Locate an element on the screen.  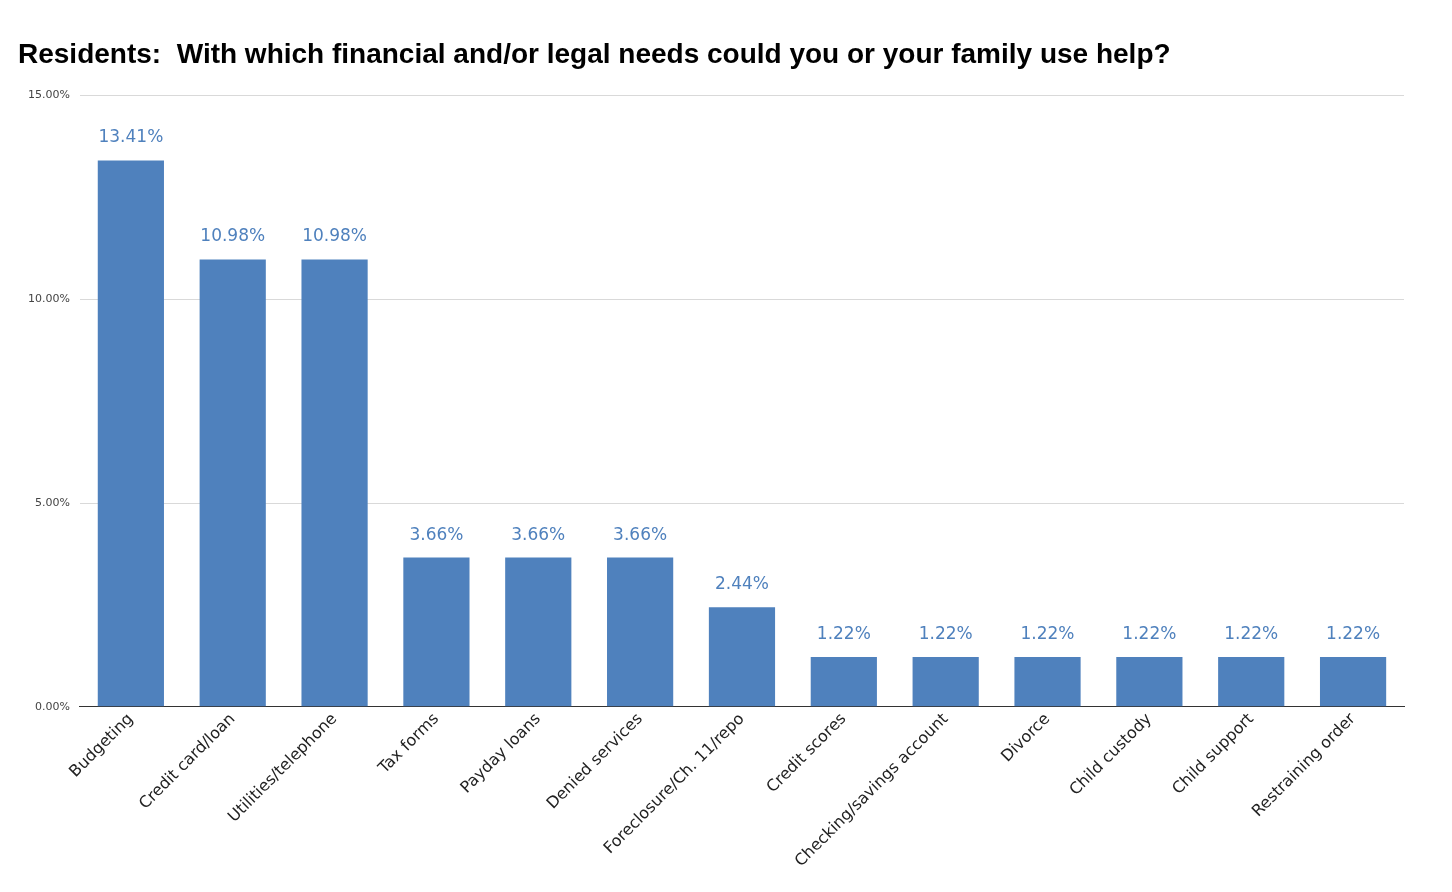
y-tick-label: 15.00% is located at coordinates (48, 95).